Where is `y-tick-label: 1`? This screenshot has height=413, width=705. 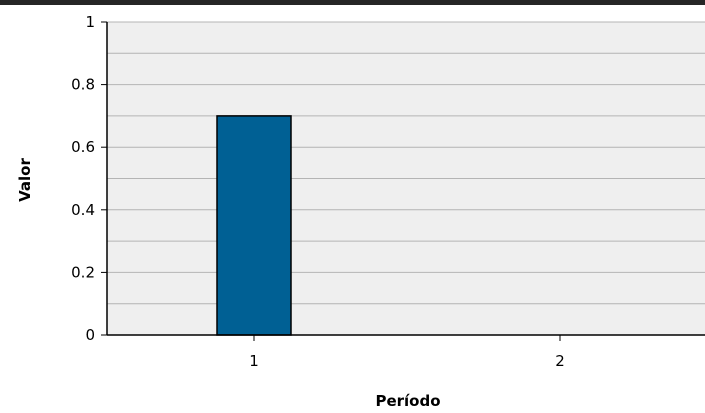 y-tick-label: 1 is located at coordinates (90, 22).